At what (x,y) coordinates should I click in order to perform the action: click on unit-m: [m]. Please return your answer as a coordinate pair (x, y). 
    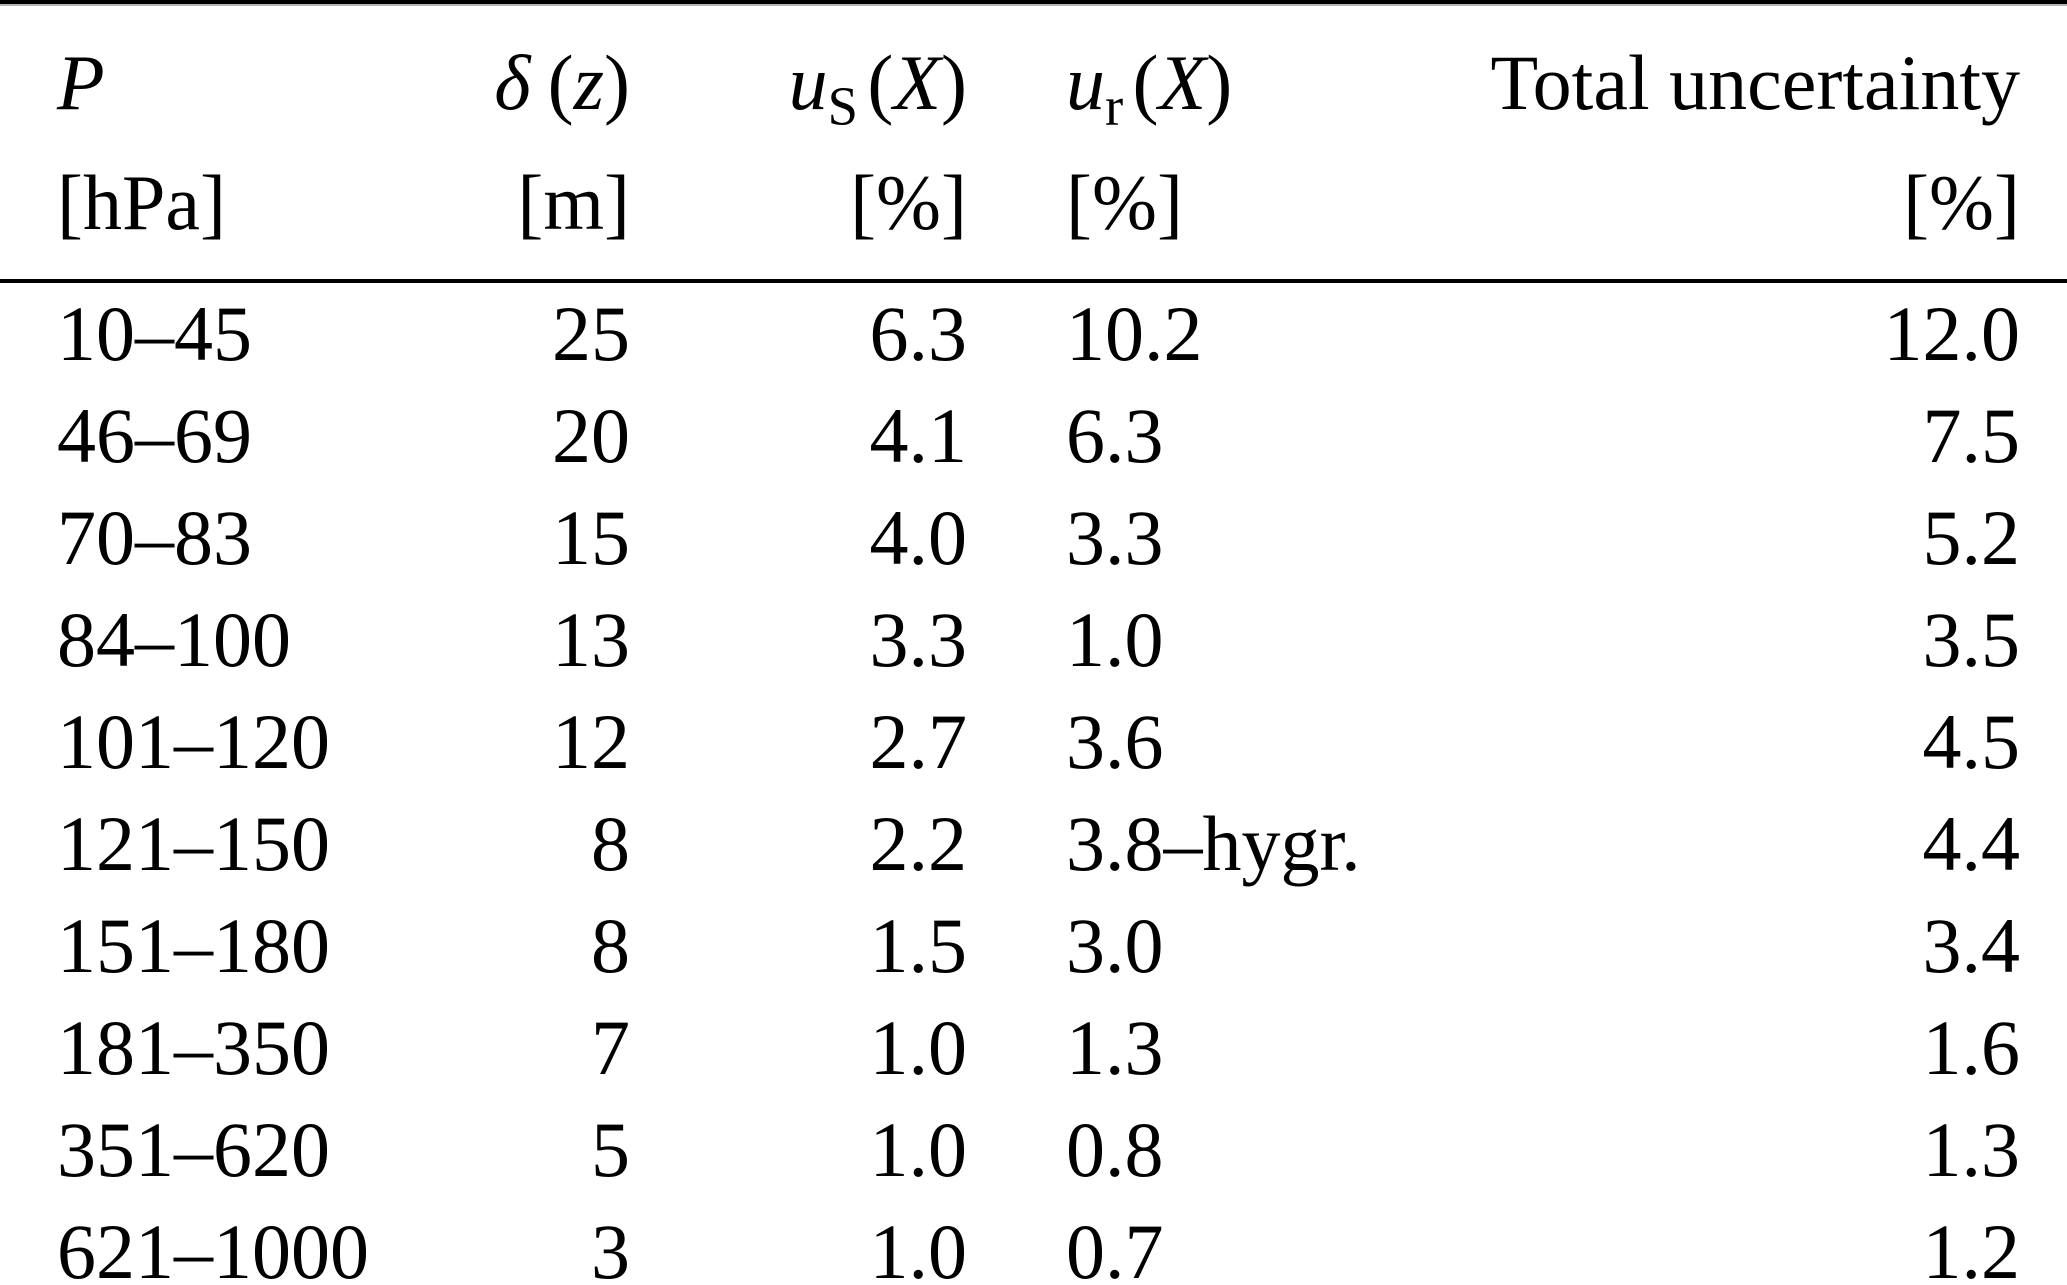
    Looking at the image, I should click on (573, 203).